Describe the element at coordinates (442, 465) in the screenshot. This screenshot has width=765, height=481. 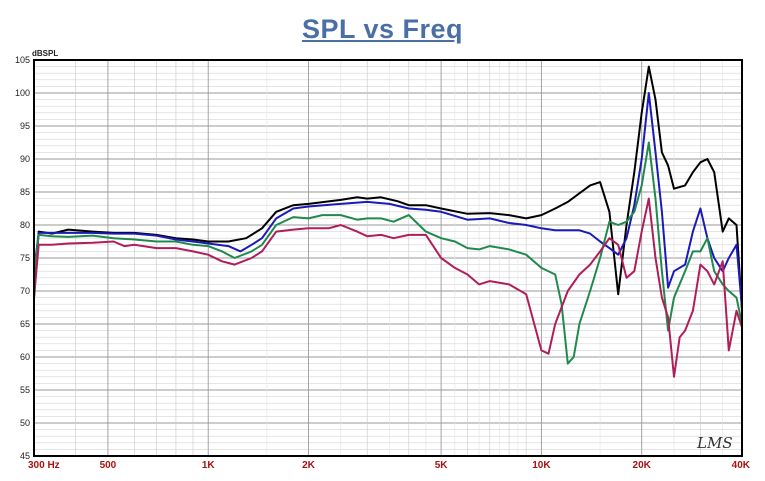
I see `x-tick-label: 5K` at that location.